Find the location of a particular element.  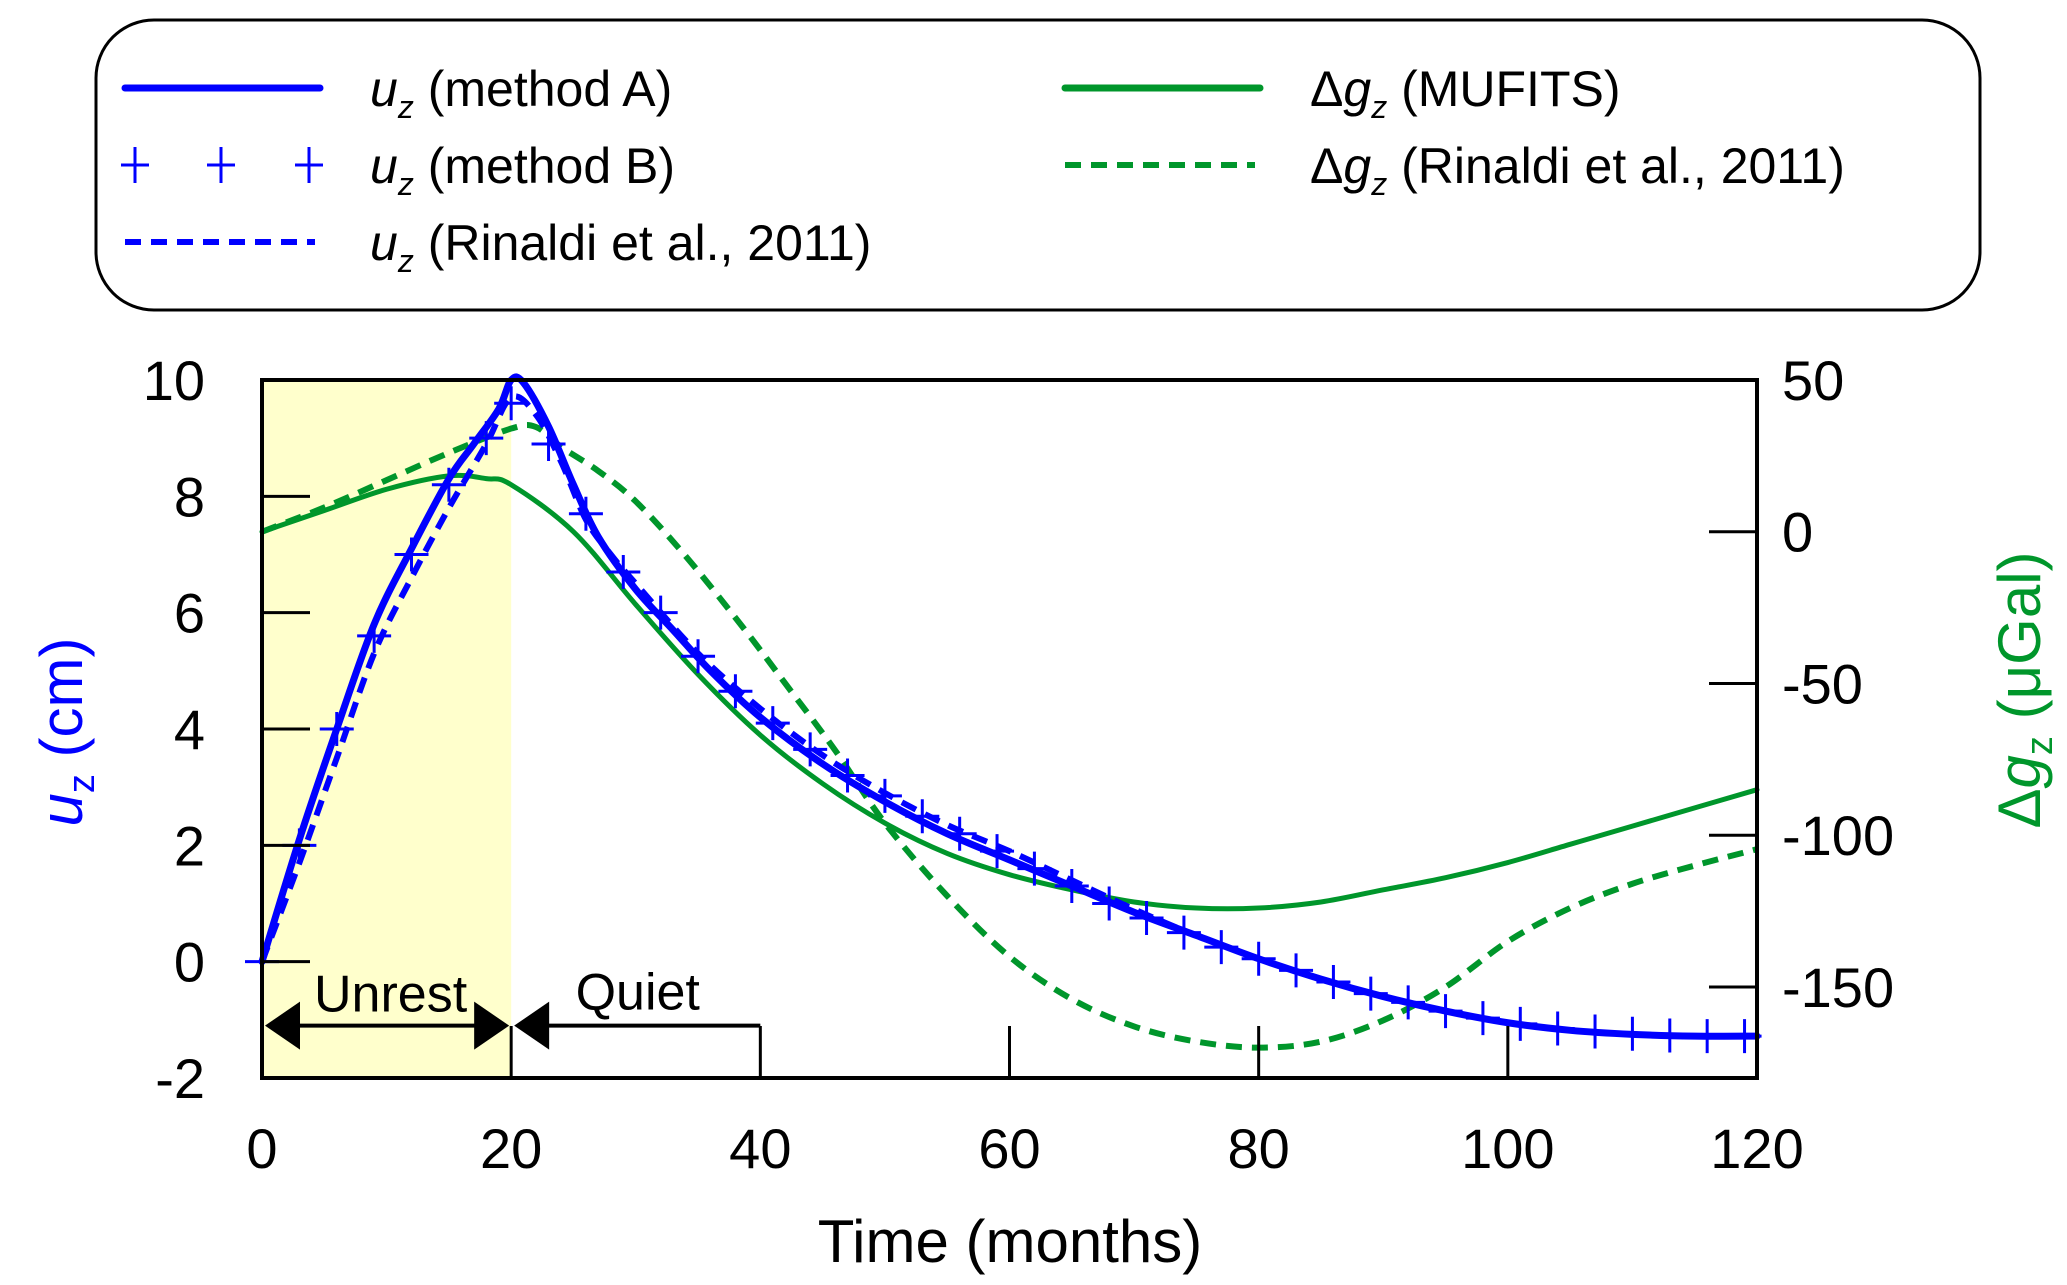

legend-entry: Δgz (MUFITS) is located at coordinates (1341, 93).